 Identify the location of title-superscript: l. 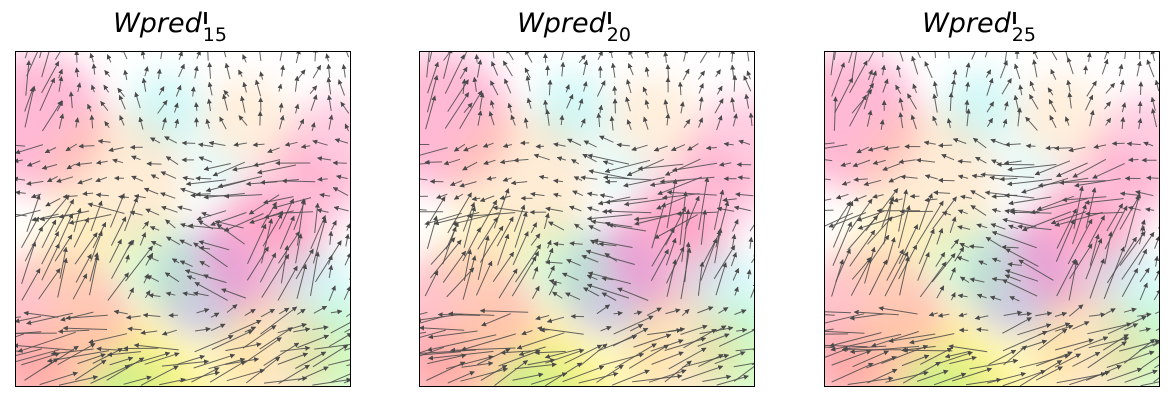
(205, 19).